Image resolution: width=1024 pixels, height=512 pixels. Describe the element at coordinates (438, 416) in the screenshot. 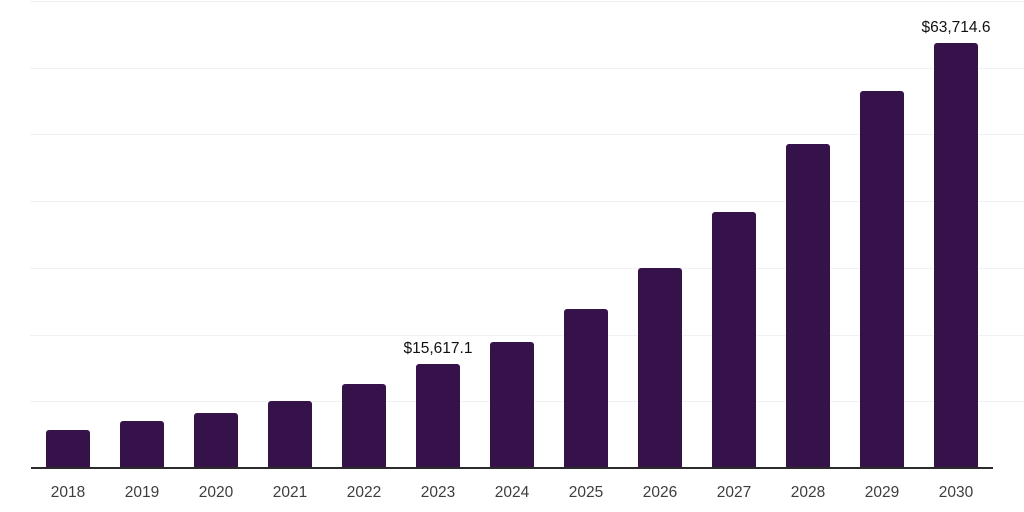

I see `bar-2023` at that location.